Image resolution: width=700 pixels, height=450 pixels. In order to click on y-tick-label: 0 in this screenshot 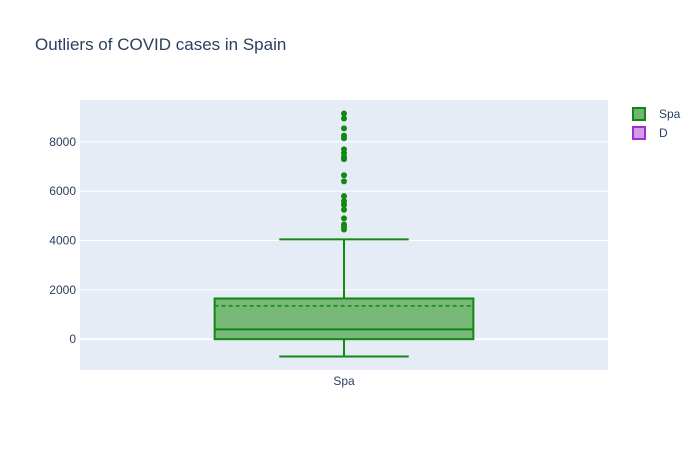, I will do `click(72, 339)`.